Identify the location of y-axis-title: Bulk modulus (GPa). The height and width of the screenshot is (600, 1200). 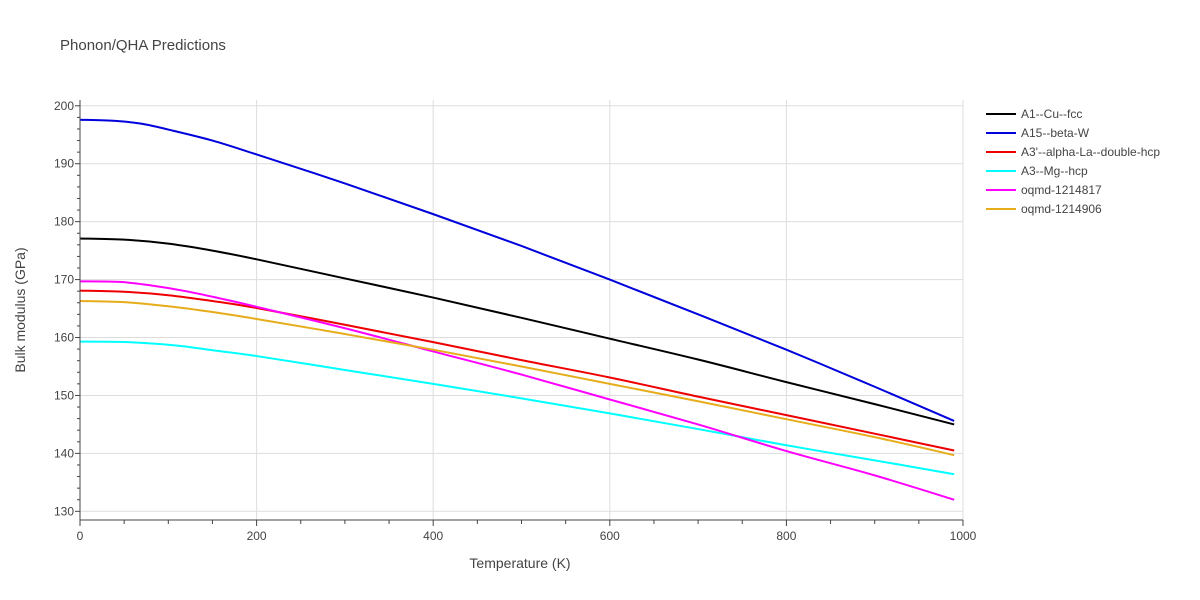
(20, 309).